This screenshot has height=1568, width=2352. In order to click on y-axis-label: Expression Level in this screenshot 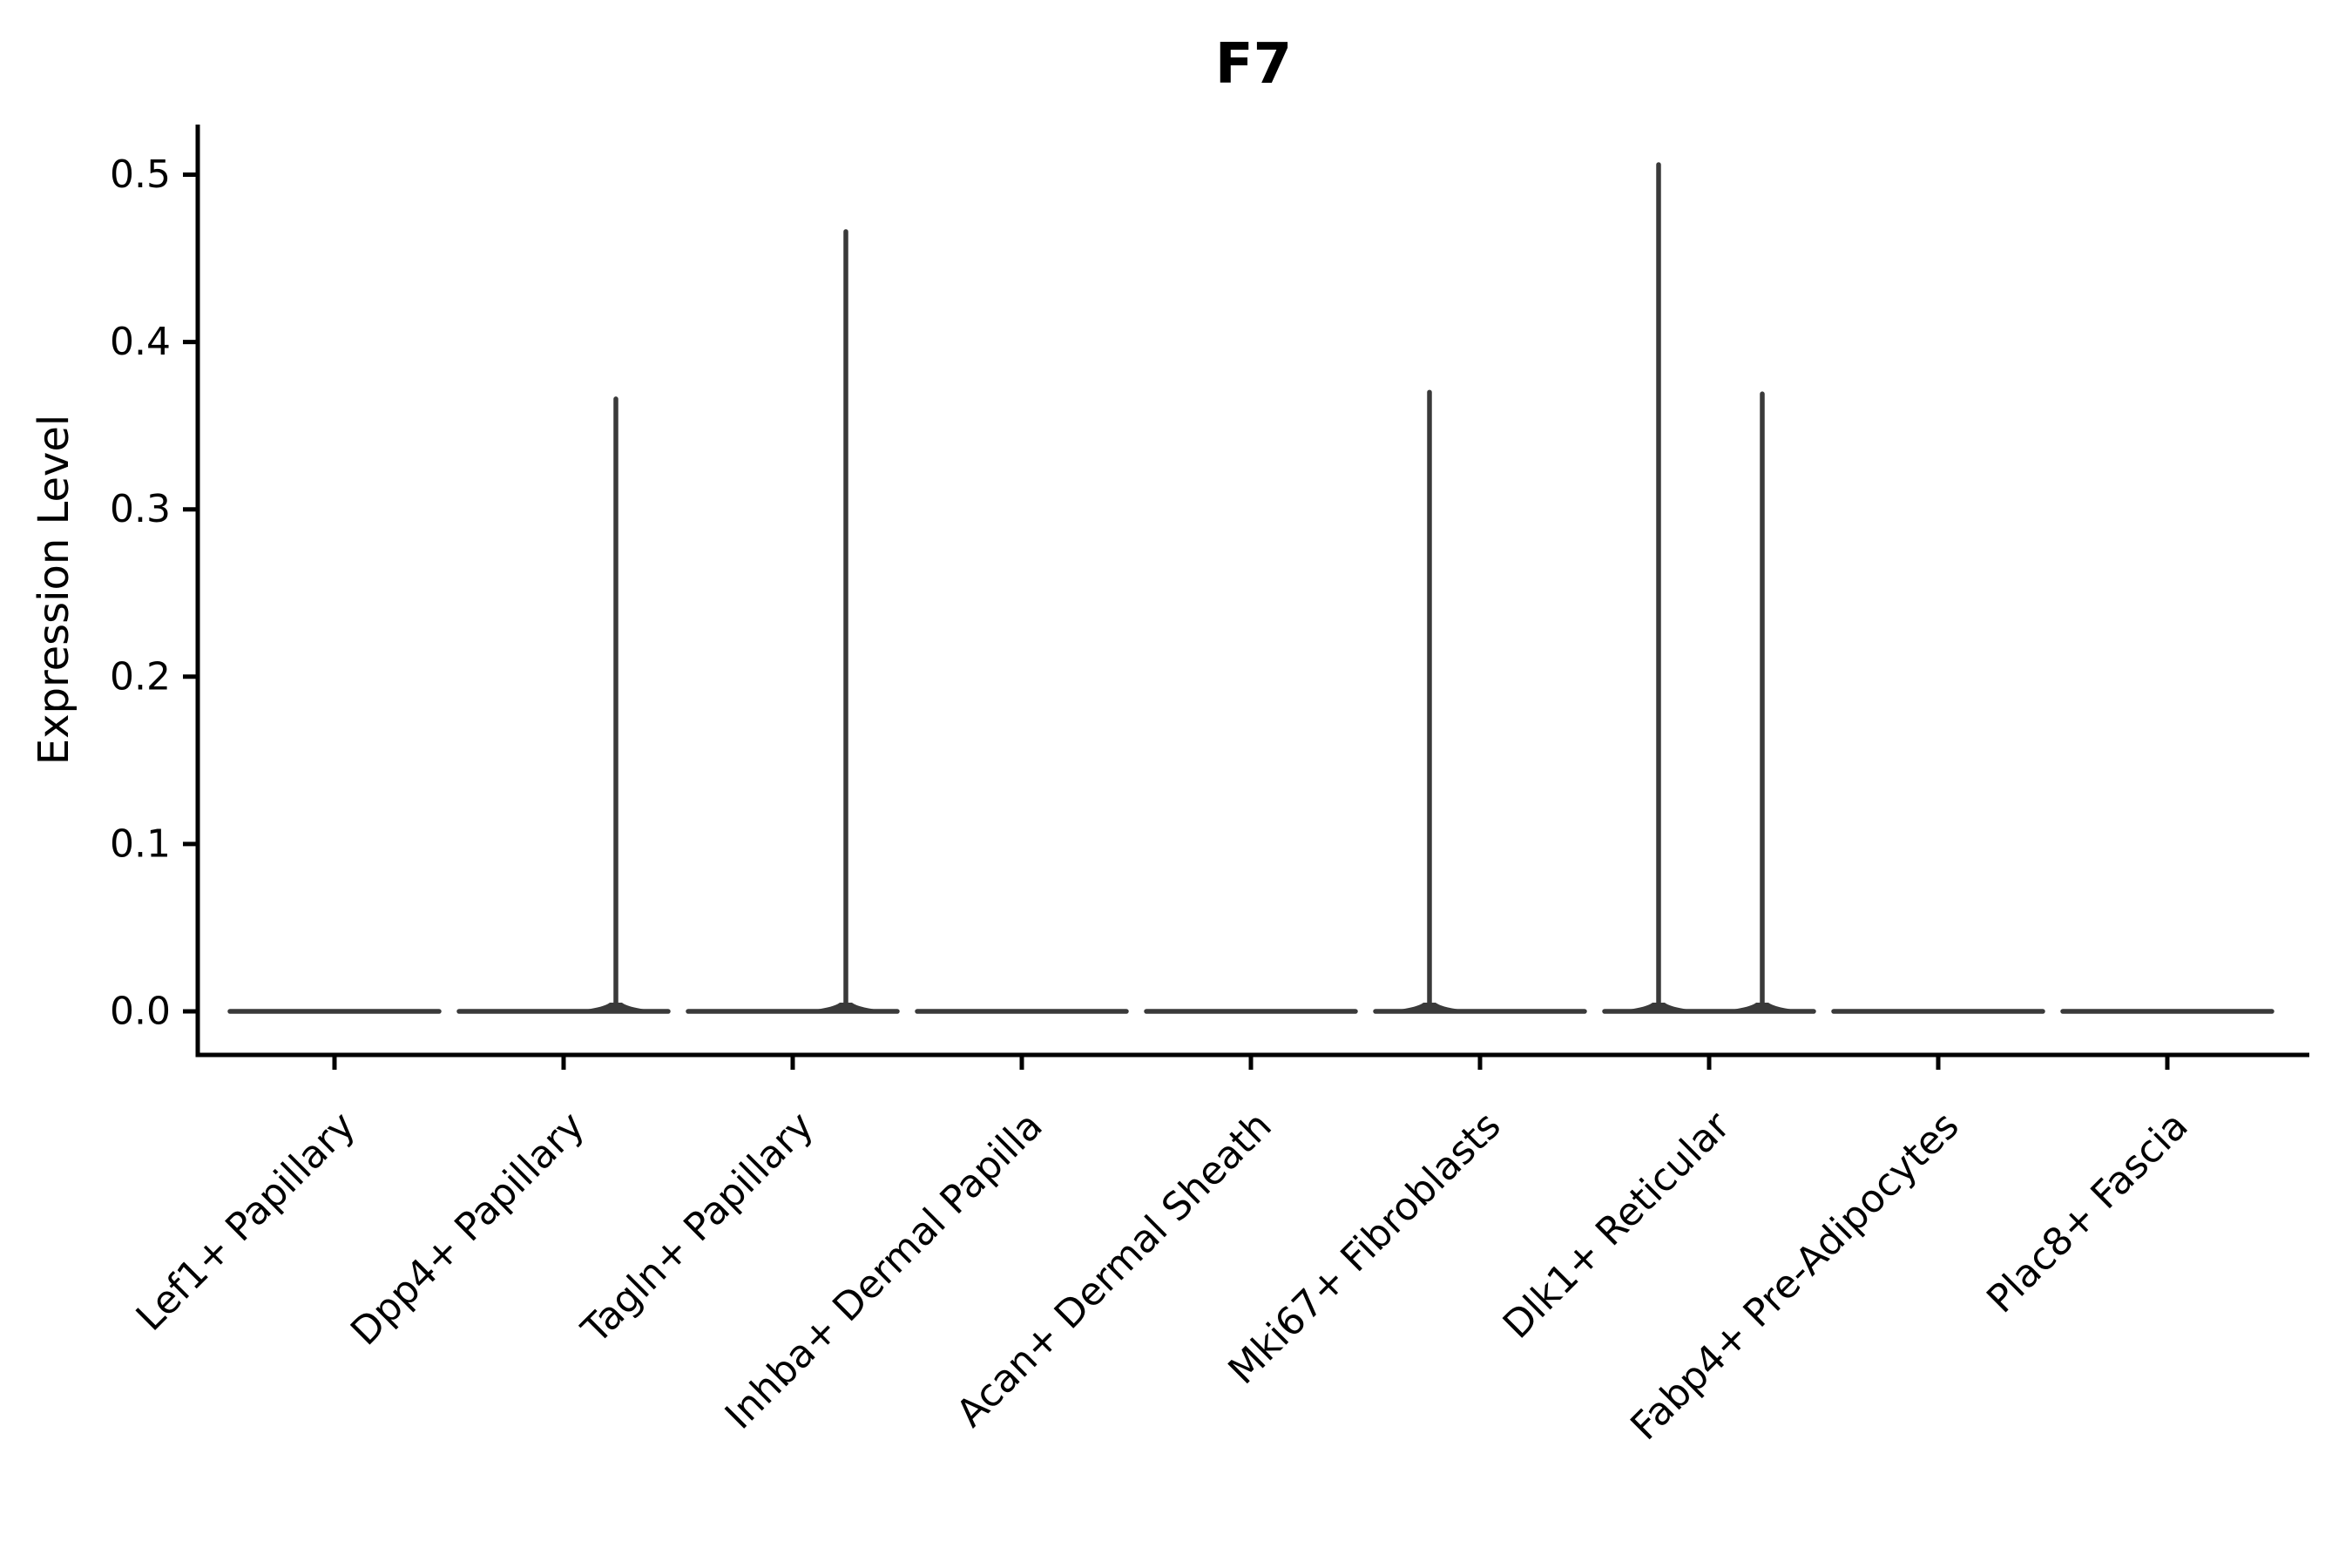, I will do `click(54, 590)`.